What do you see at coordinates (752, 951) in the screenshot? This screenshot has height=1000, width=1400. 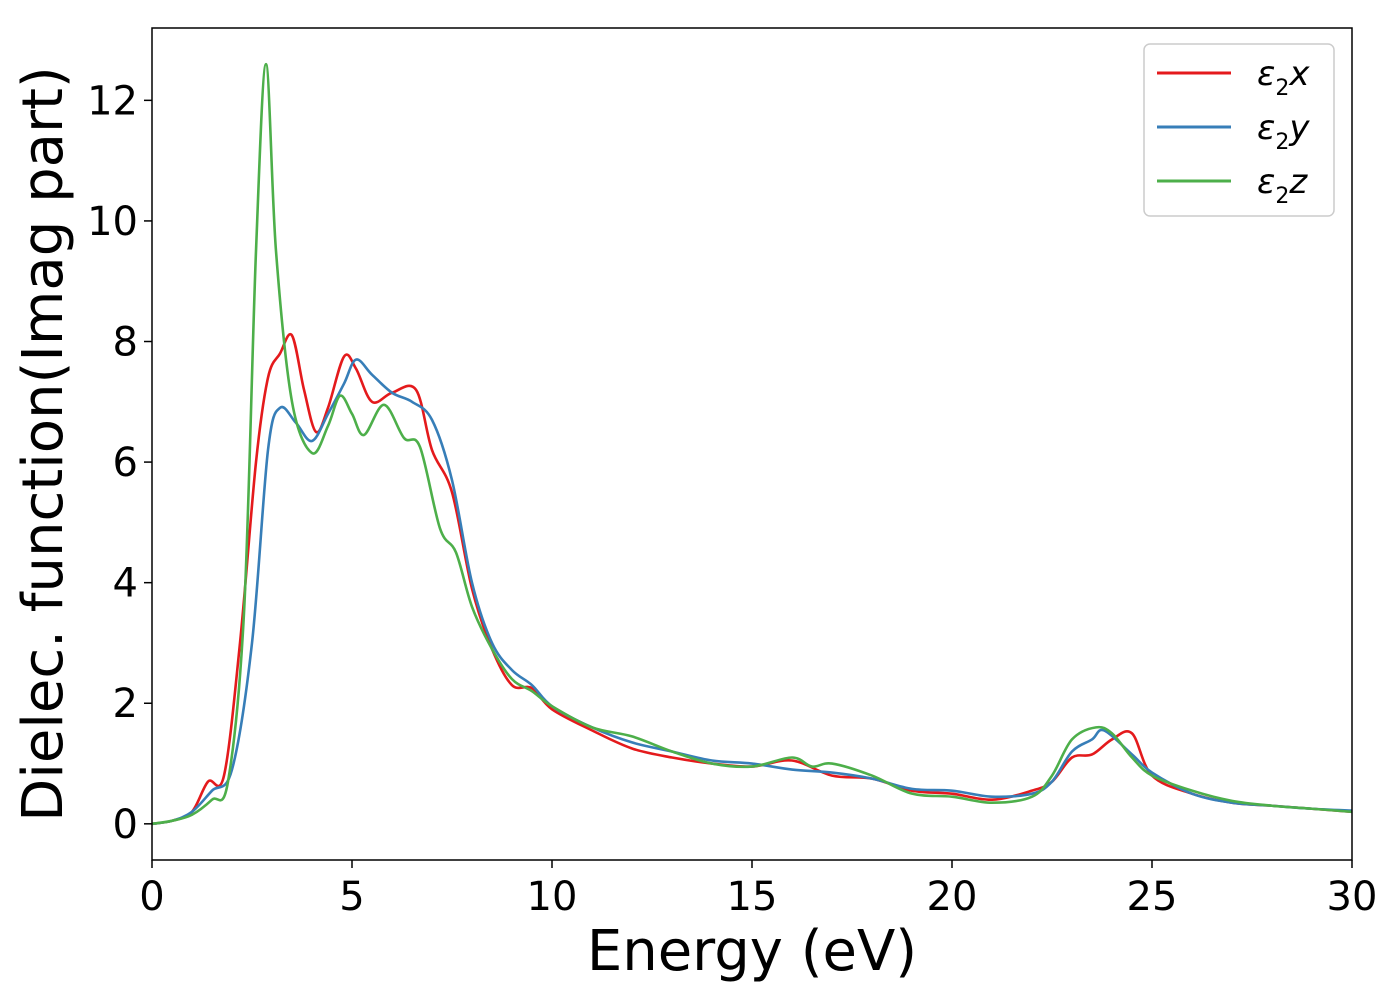 I see `x-axis-title: Energy (eV)` at bounding box center [752, 951].